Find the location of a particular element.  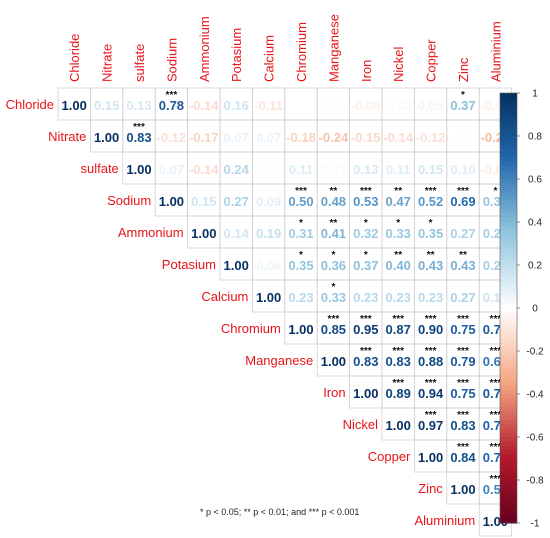

row-label: Chloride is located at coordinates (30, 104).